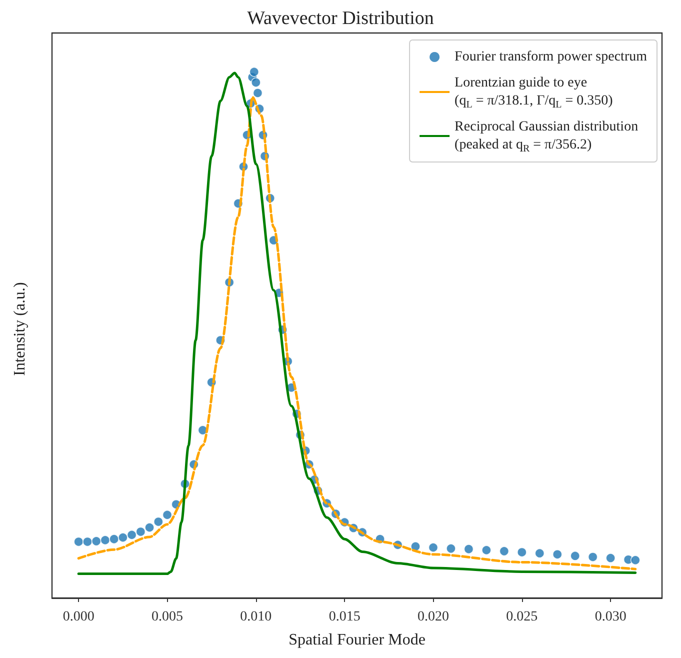  Describe the element at coordinates (357, 640) in the screenshot. I see `x-axis-title: Spatial Fourier Mode` at that location.